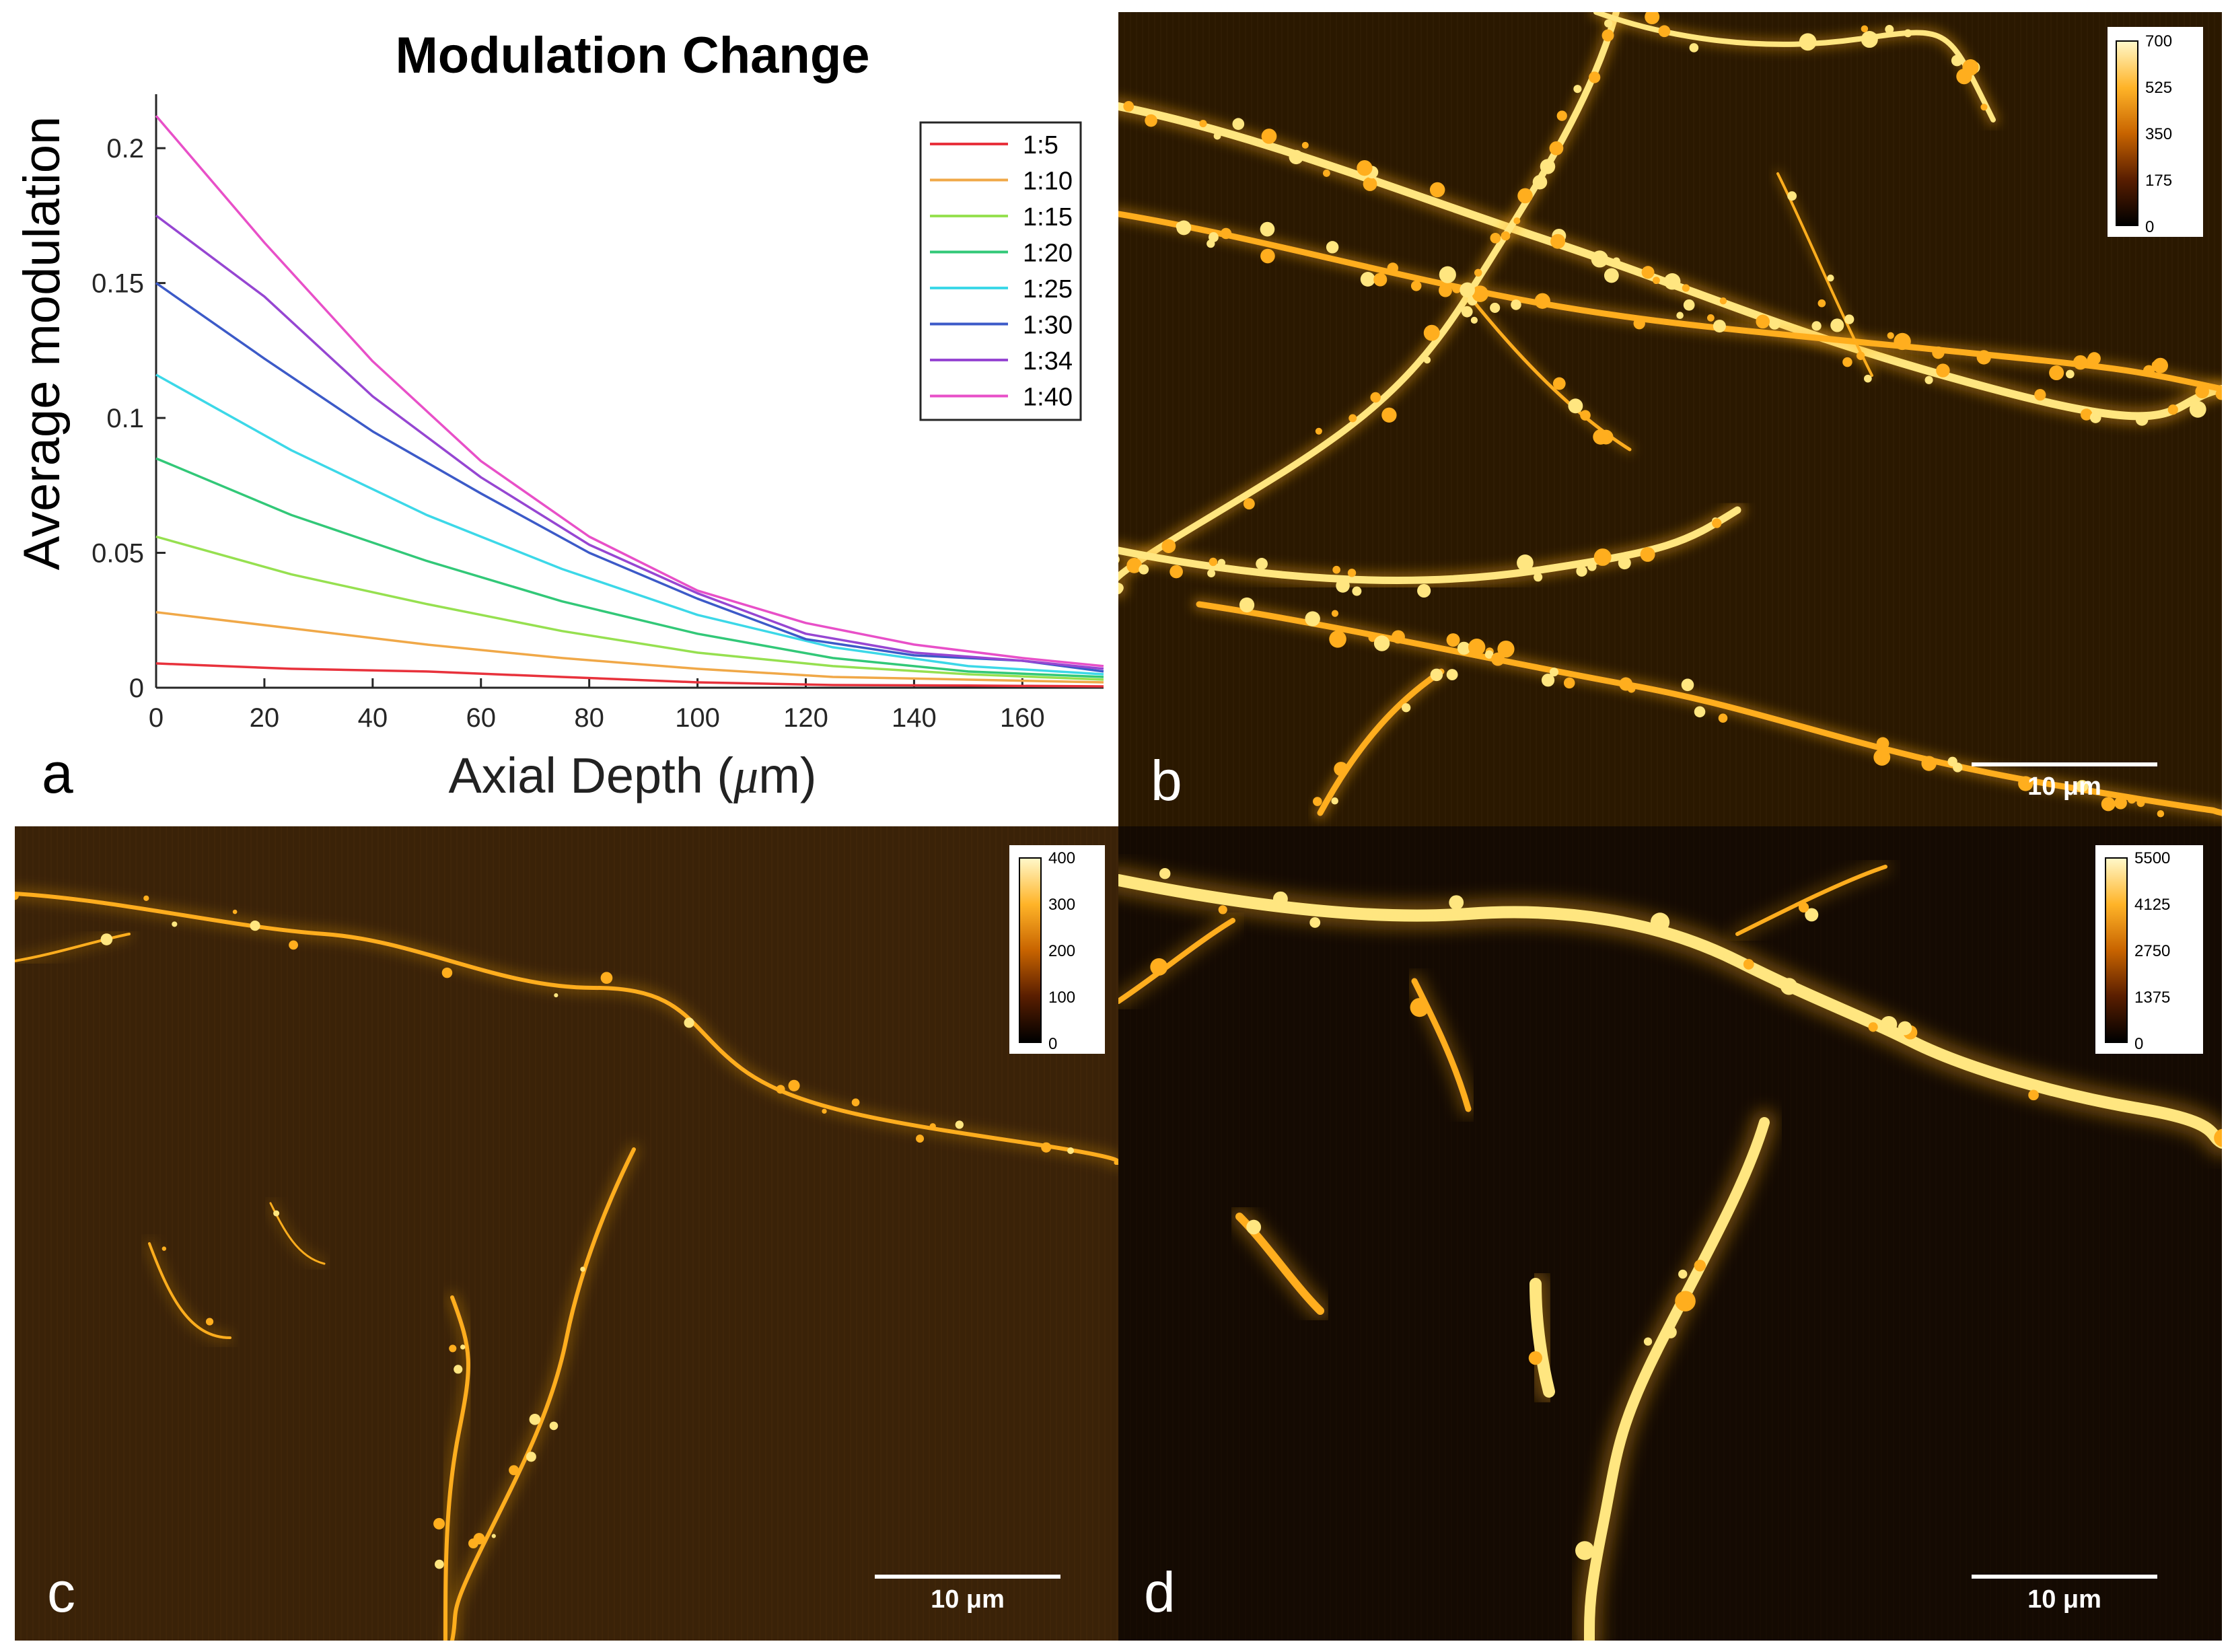 The height and width of the screenshot is (1652, 2232). What do you see at coordinates (632, 776) in the screenshot?
I see `x-axis-label: Axial Depth (μm)` at bounding box center [632, 776].